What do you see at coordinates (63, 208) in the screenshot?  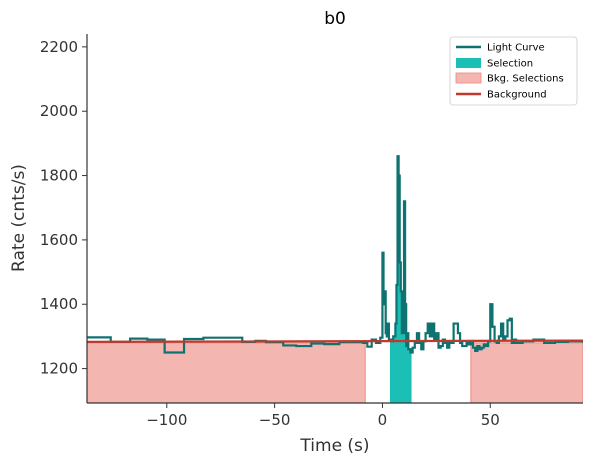 I see `y-ticks: 1200 1400 1600 1800 2000 2200` at bounding box center [63, 208].